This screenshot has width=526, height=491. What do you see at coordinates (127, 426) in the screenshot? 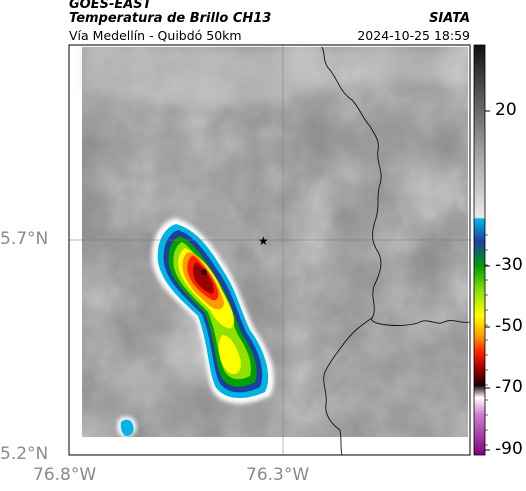
I see `small-cloud-cell` at bounding box center [127, 426].